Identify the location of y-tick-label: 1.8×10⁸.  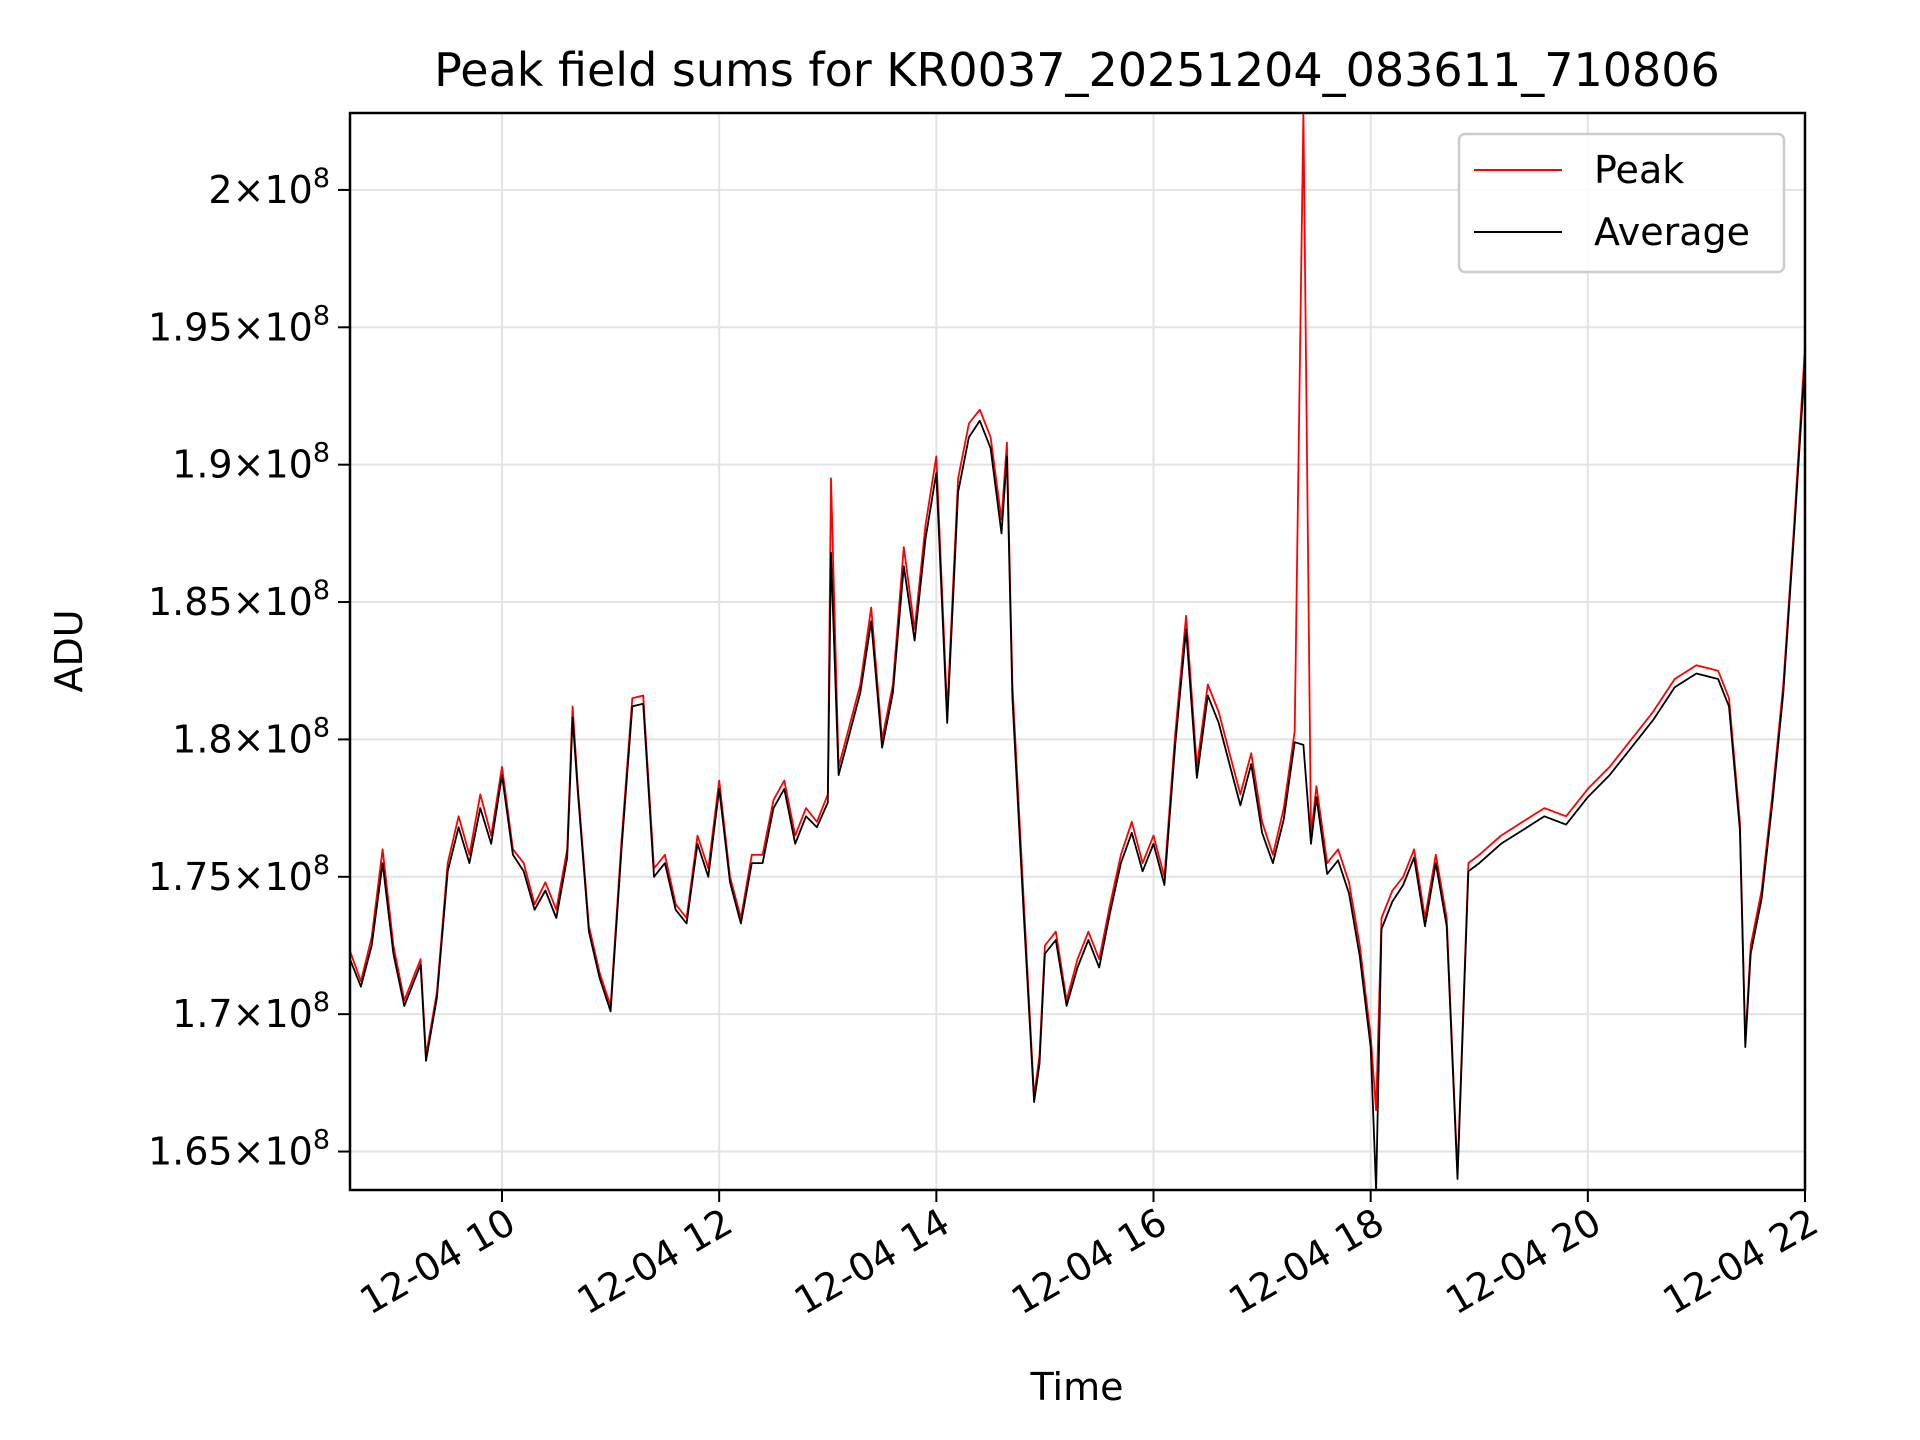
(251, 736).